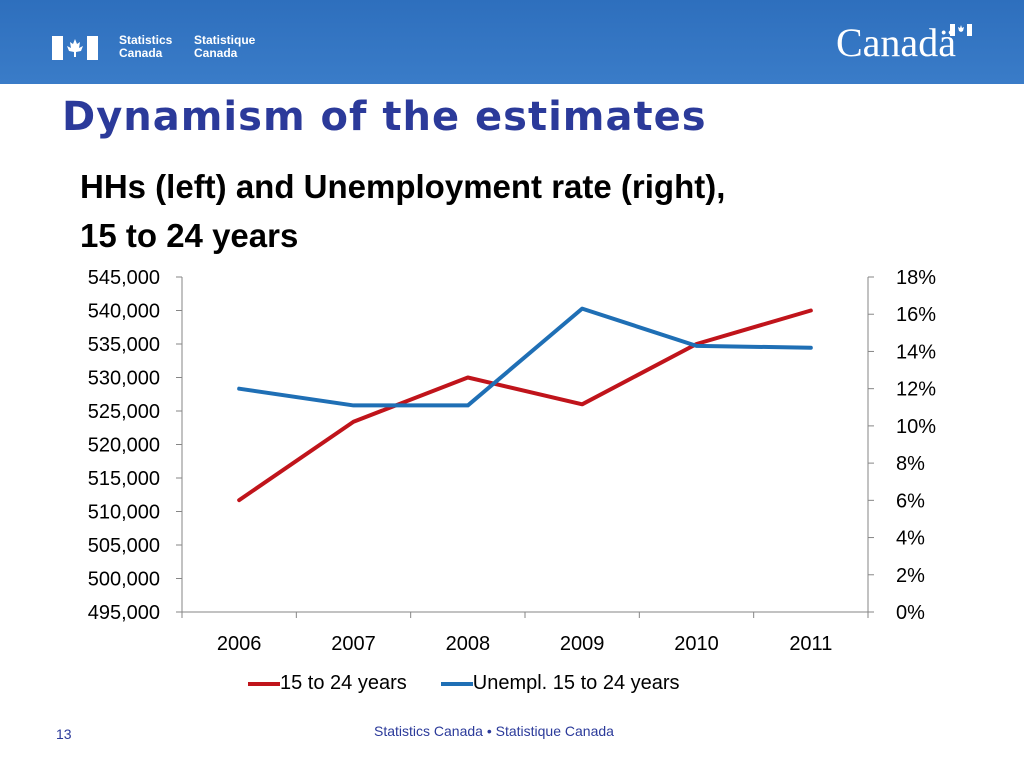  What do you see at coordinates (124, 546) in the screenshot?
I see `left-tick-label: 505,000` at bounding box center [124, 546].